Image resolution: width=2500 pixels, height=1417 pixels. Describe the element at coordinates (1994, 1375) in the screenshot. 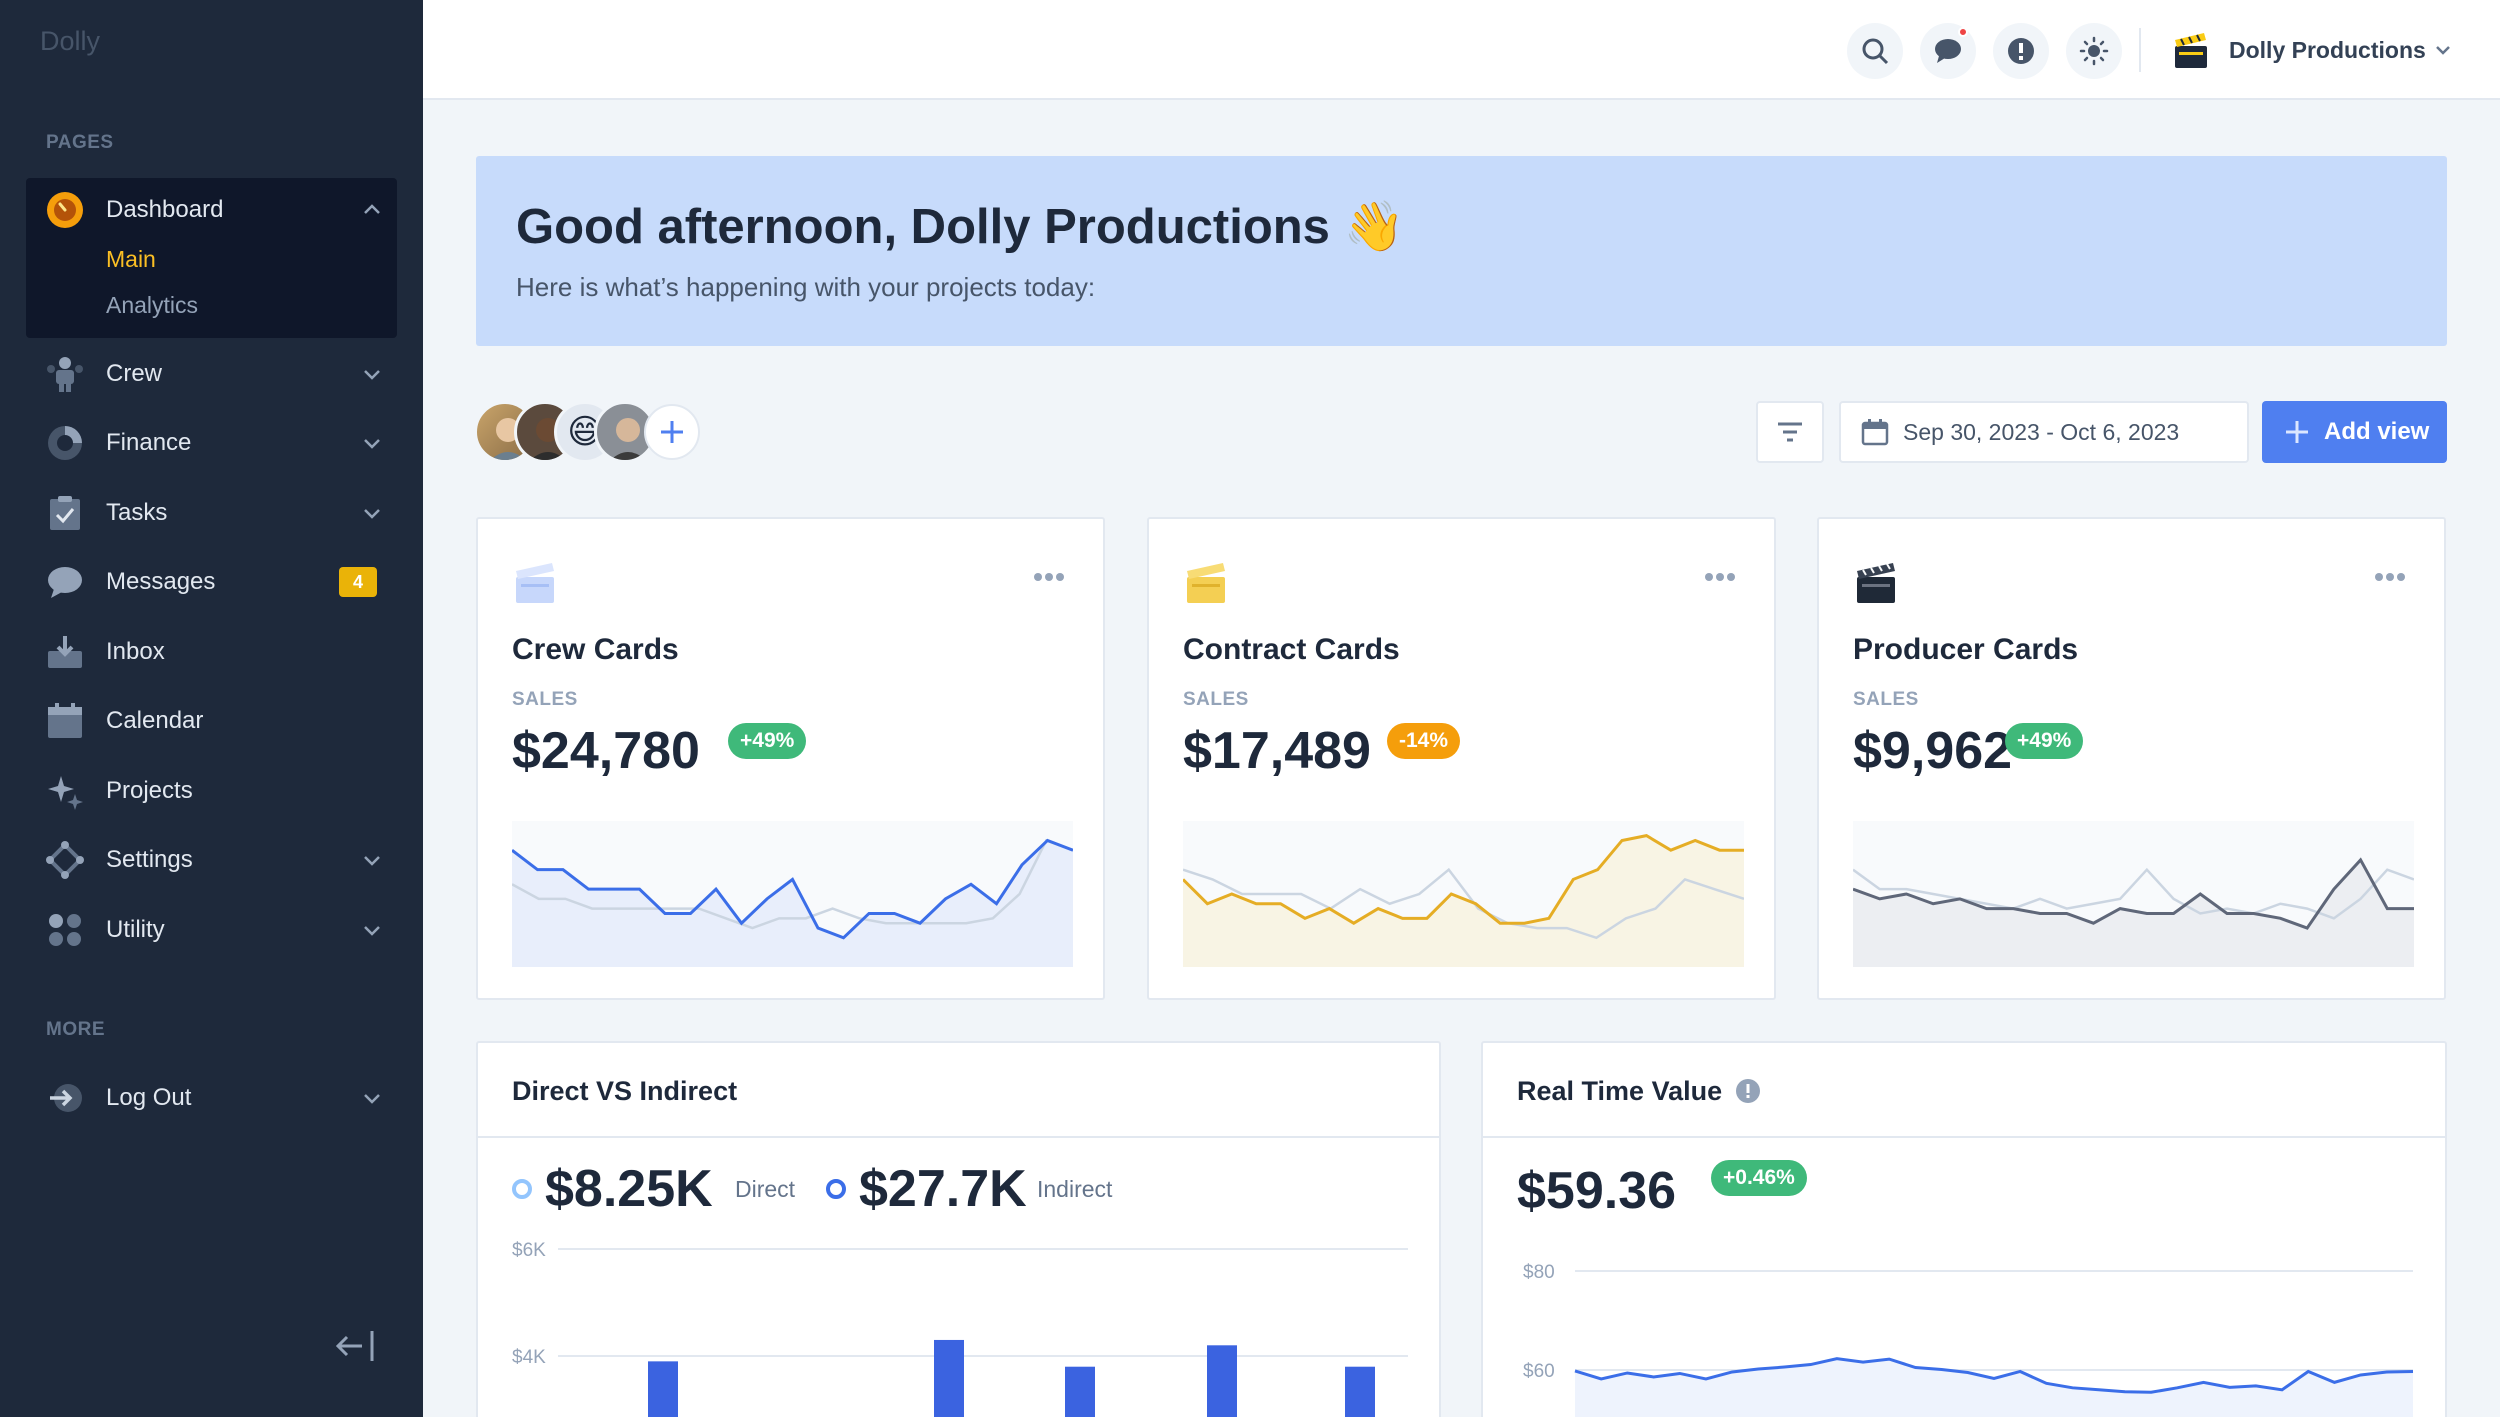

I see `value-line` at that location.